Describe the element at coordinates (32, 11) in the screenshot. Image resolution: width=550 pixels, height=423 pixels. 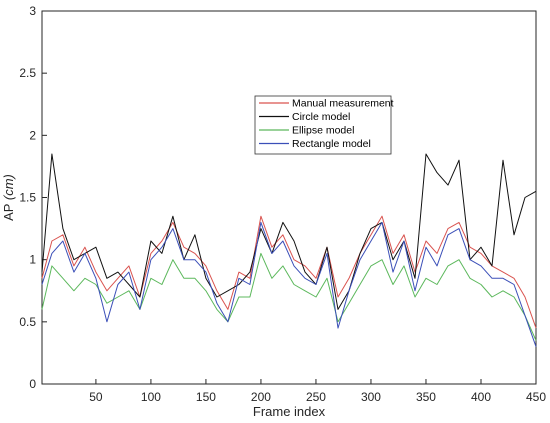
I see `y-tick-label: 3` at that location.